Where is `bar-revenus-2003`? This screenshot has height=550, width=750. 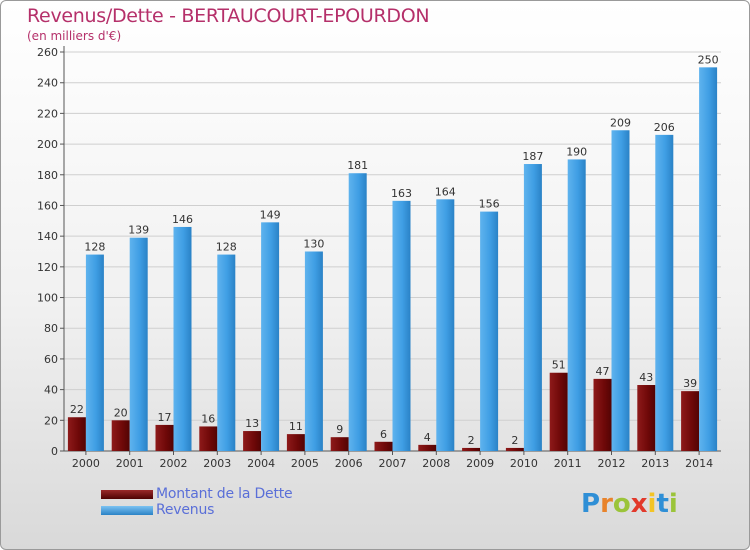
bar-revenus-2003 is located at coordinates (226, 352).